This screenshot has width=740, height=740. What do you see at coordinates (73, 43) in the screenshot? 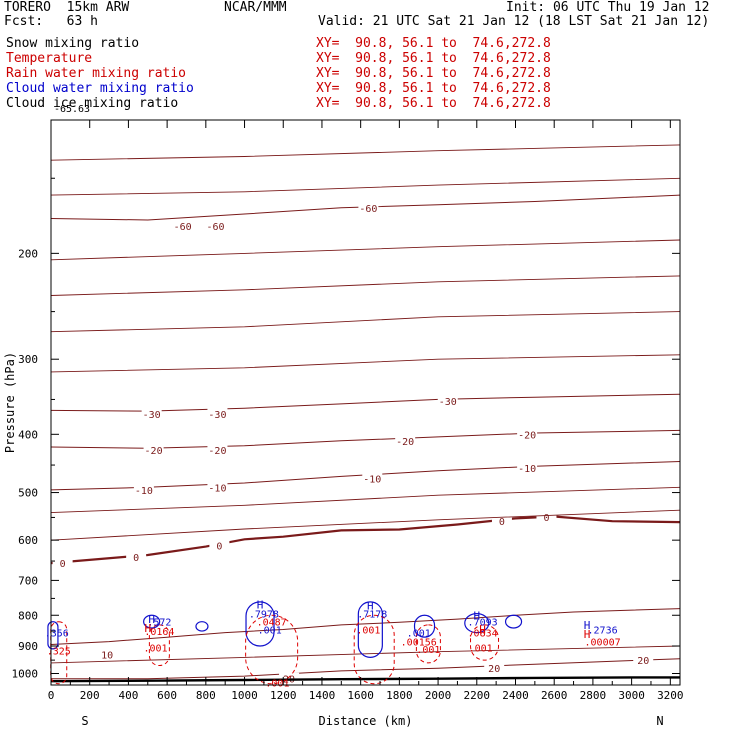
I see `field-label: Snow mixing ratio` at bounding box center [73, 43].